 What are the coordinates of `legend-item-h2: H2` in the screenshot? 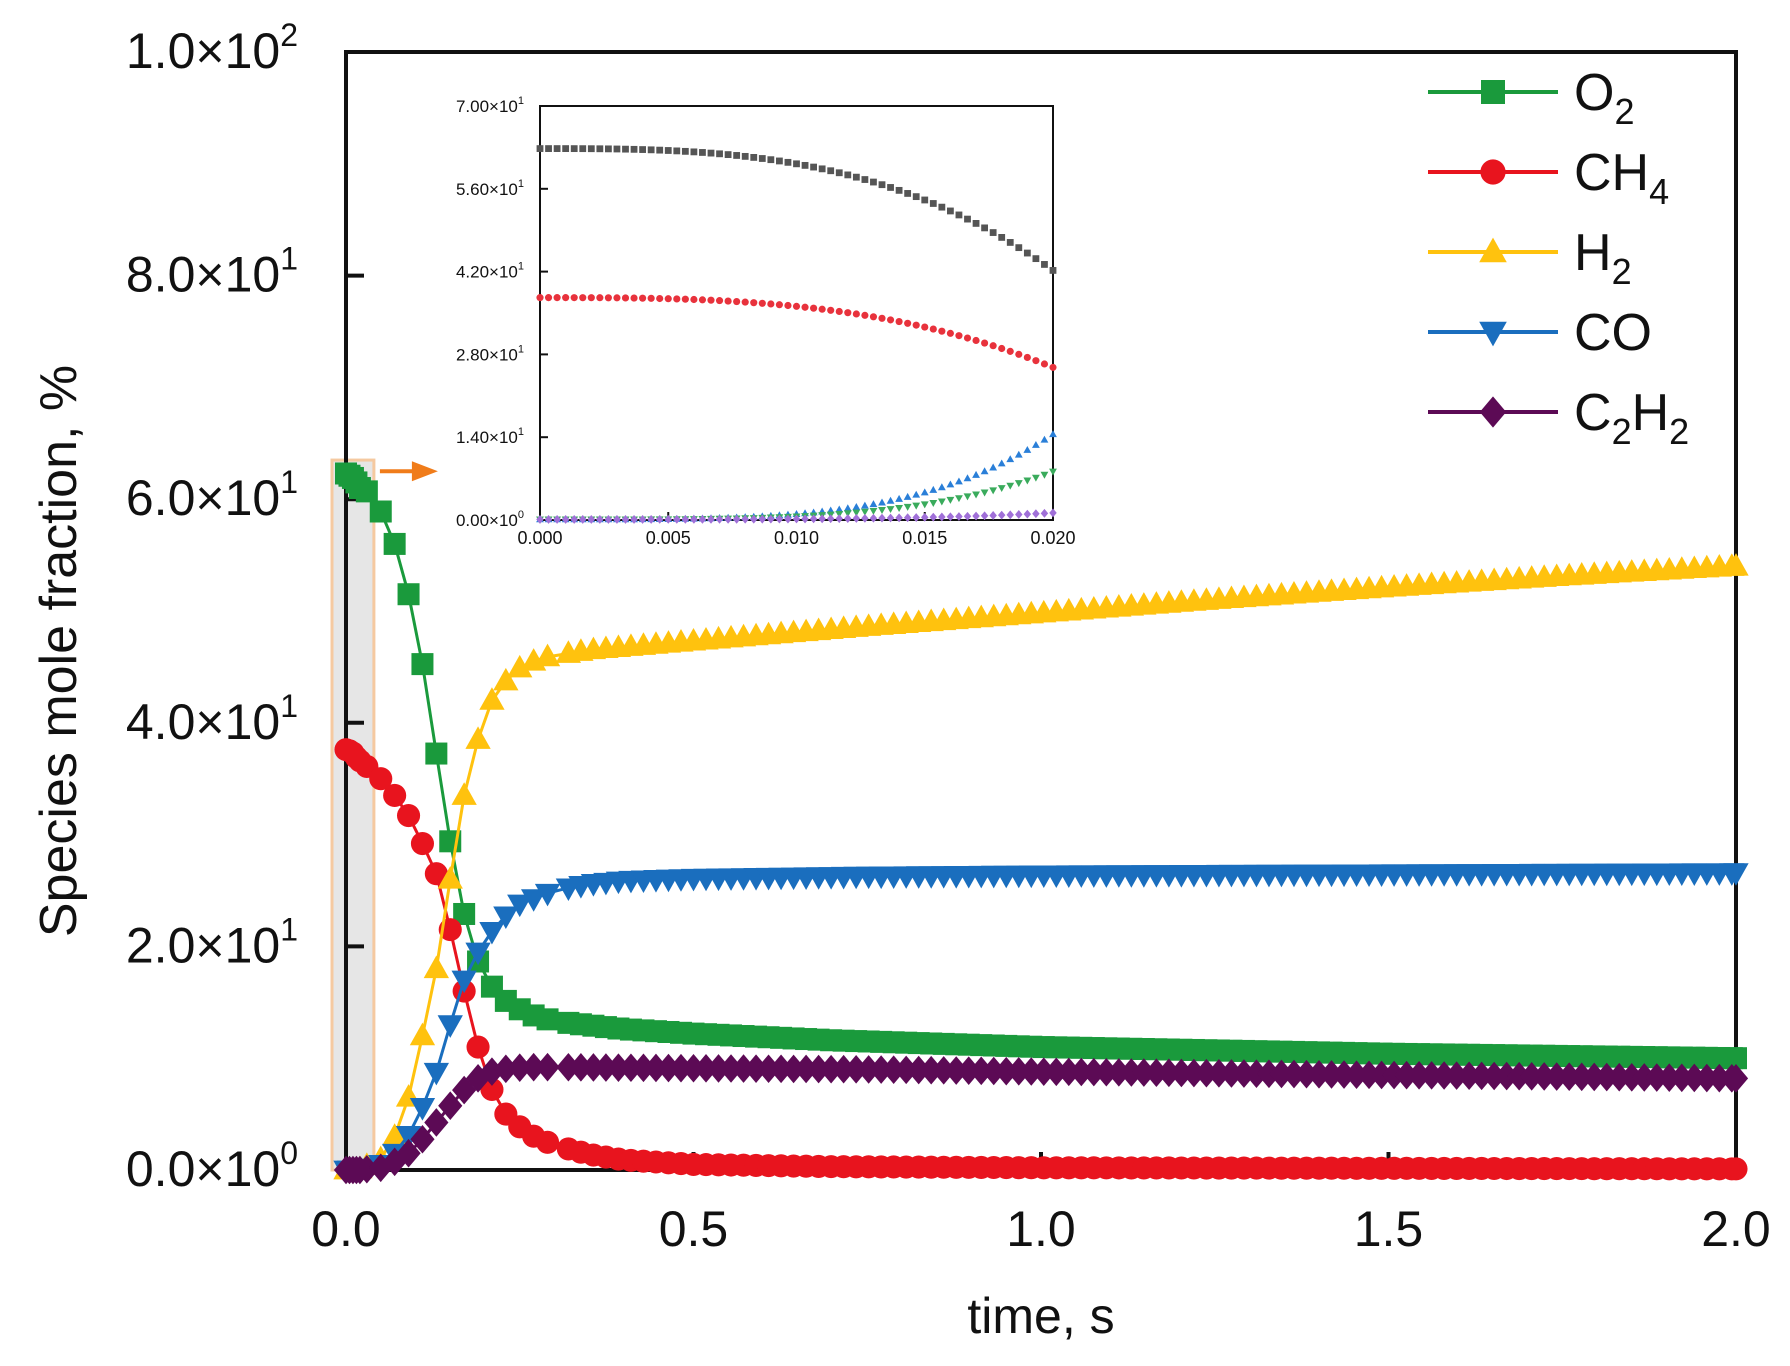 It's located at (1530, 258).